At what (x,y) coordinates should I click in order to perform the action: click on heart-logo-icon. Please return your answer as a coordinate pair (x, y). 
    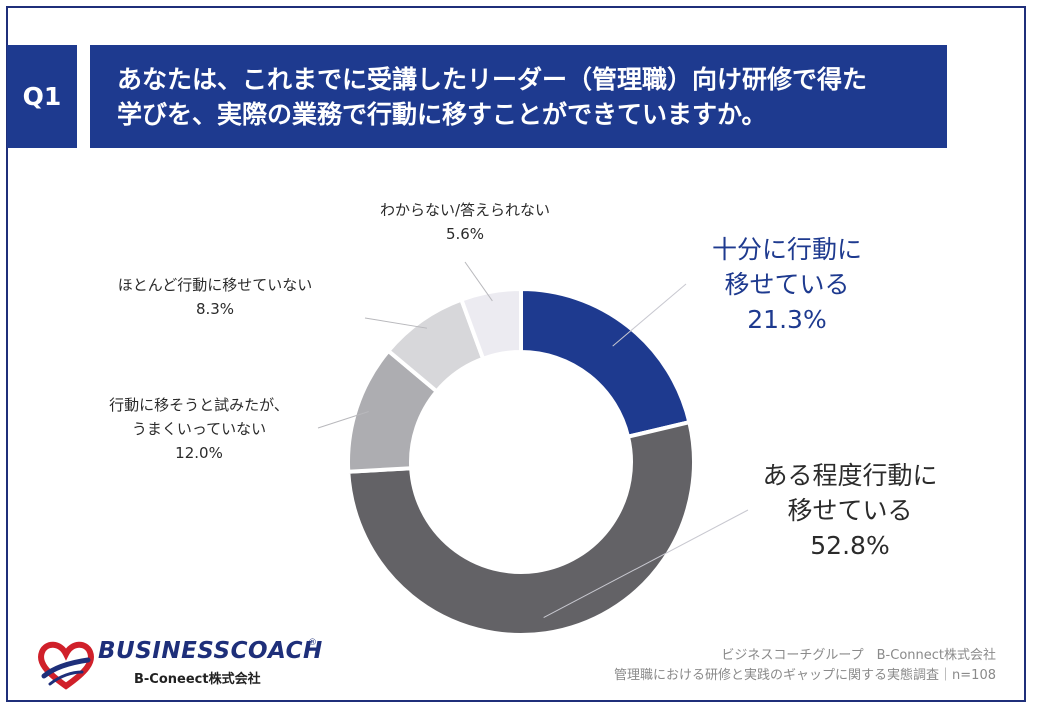
    Looking at the image, I should click on (66, 665).